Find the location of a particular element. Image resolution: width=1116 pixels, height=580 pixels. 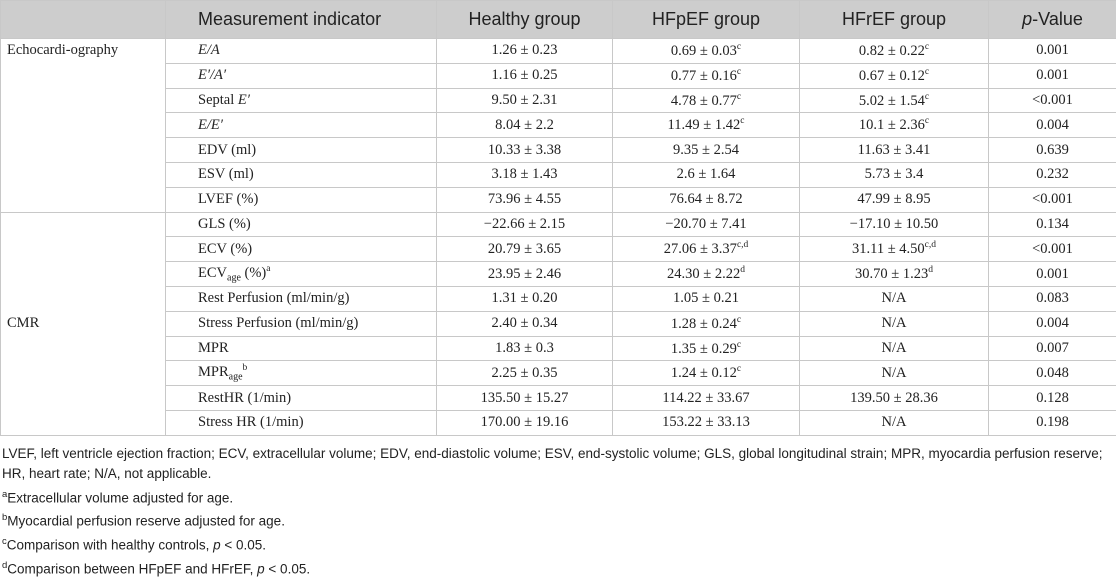

text-segment: 1.83 ± 0.3 is located at coordinates (524, 348).